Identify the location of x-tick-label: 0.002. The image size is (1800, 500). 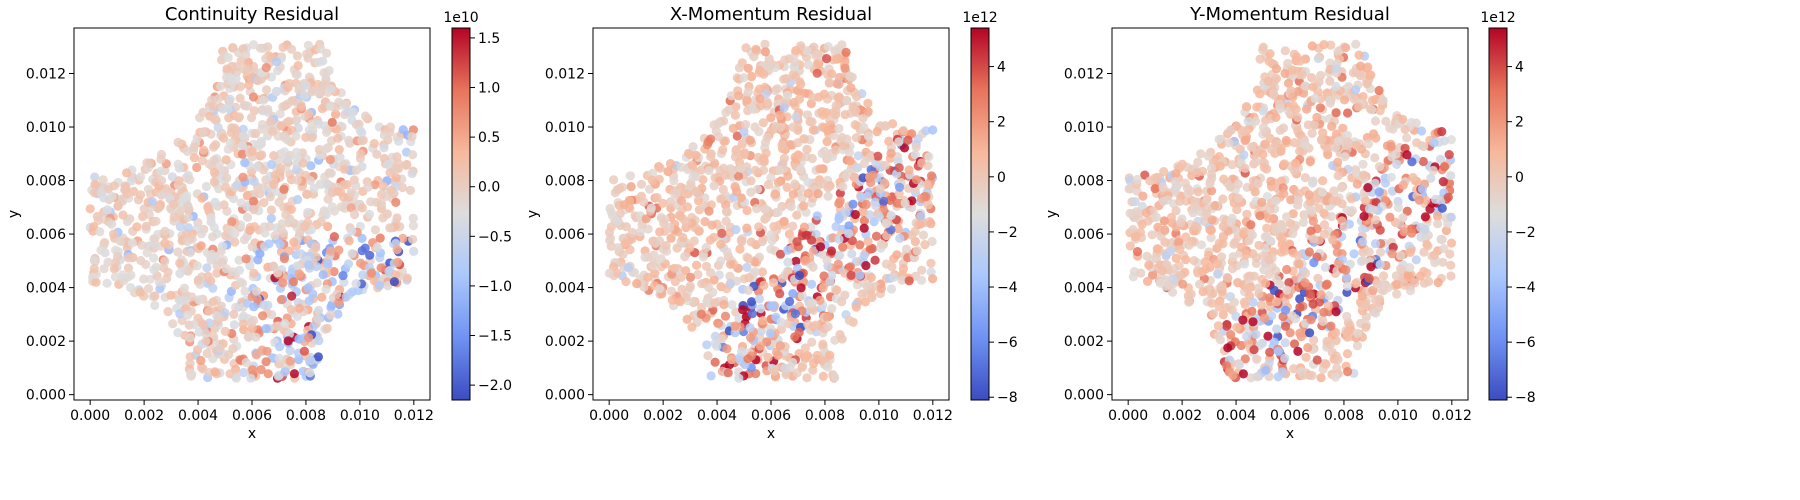
(663, 416).